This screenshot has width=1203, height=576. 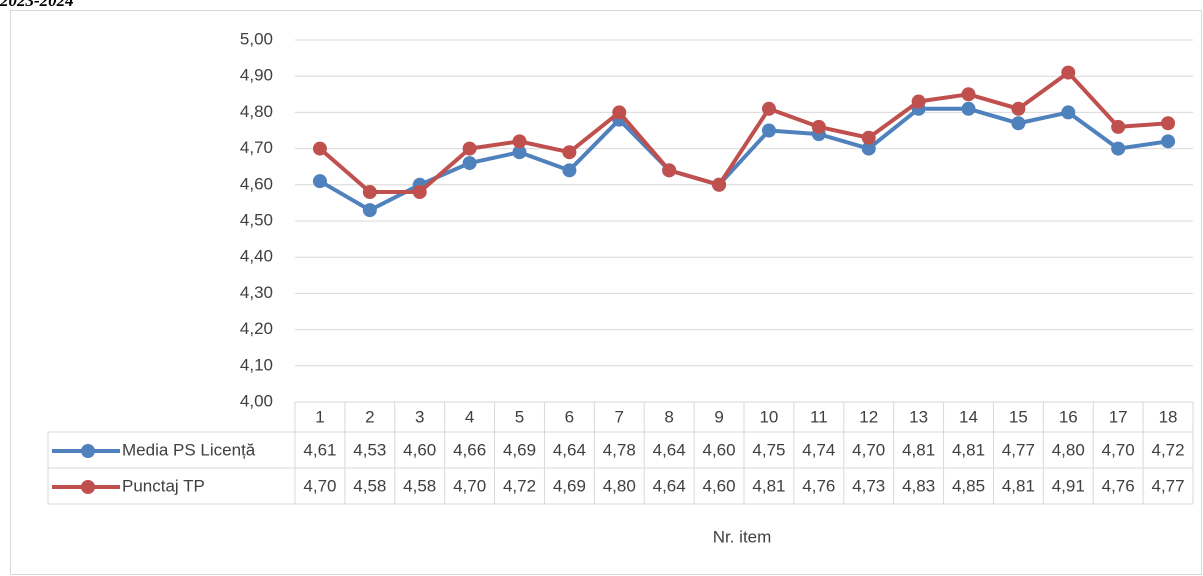 I want to click on x-tick-label: 14, so click(x=968, y=416).